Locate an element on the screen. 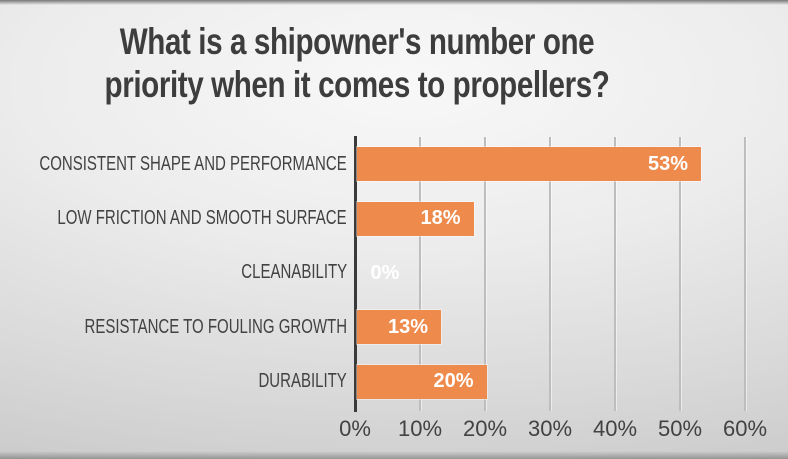 The height and width of the screenshot is (459, 788). chart-title-line2: priority when it comes to propellers? is located at coordinates (357, 84).